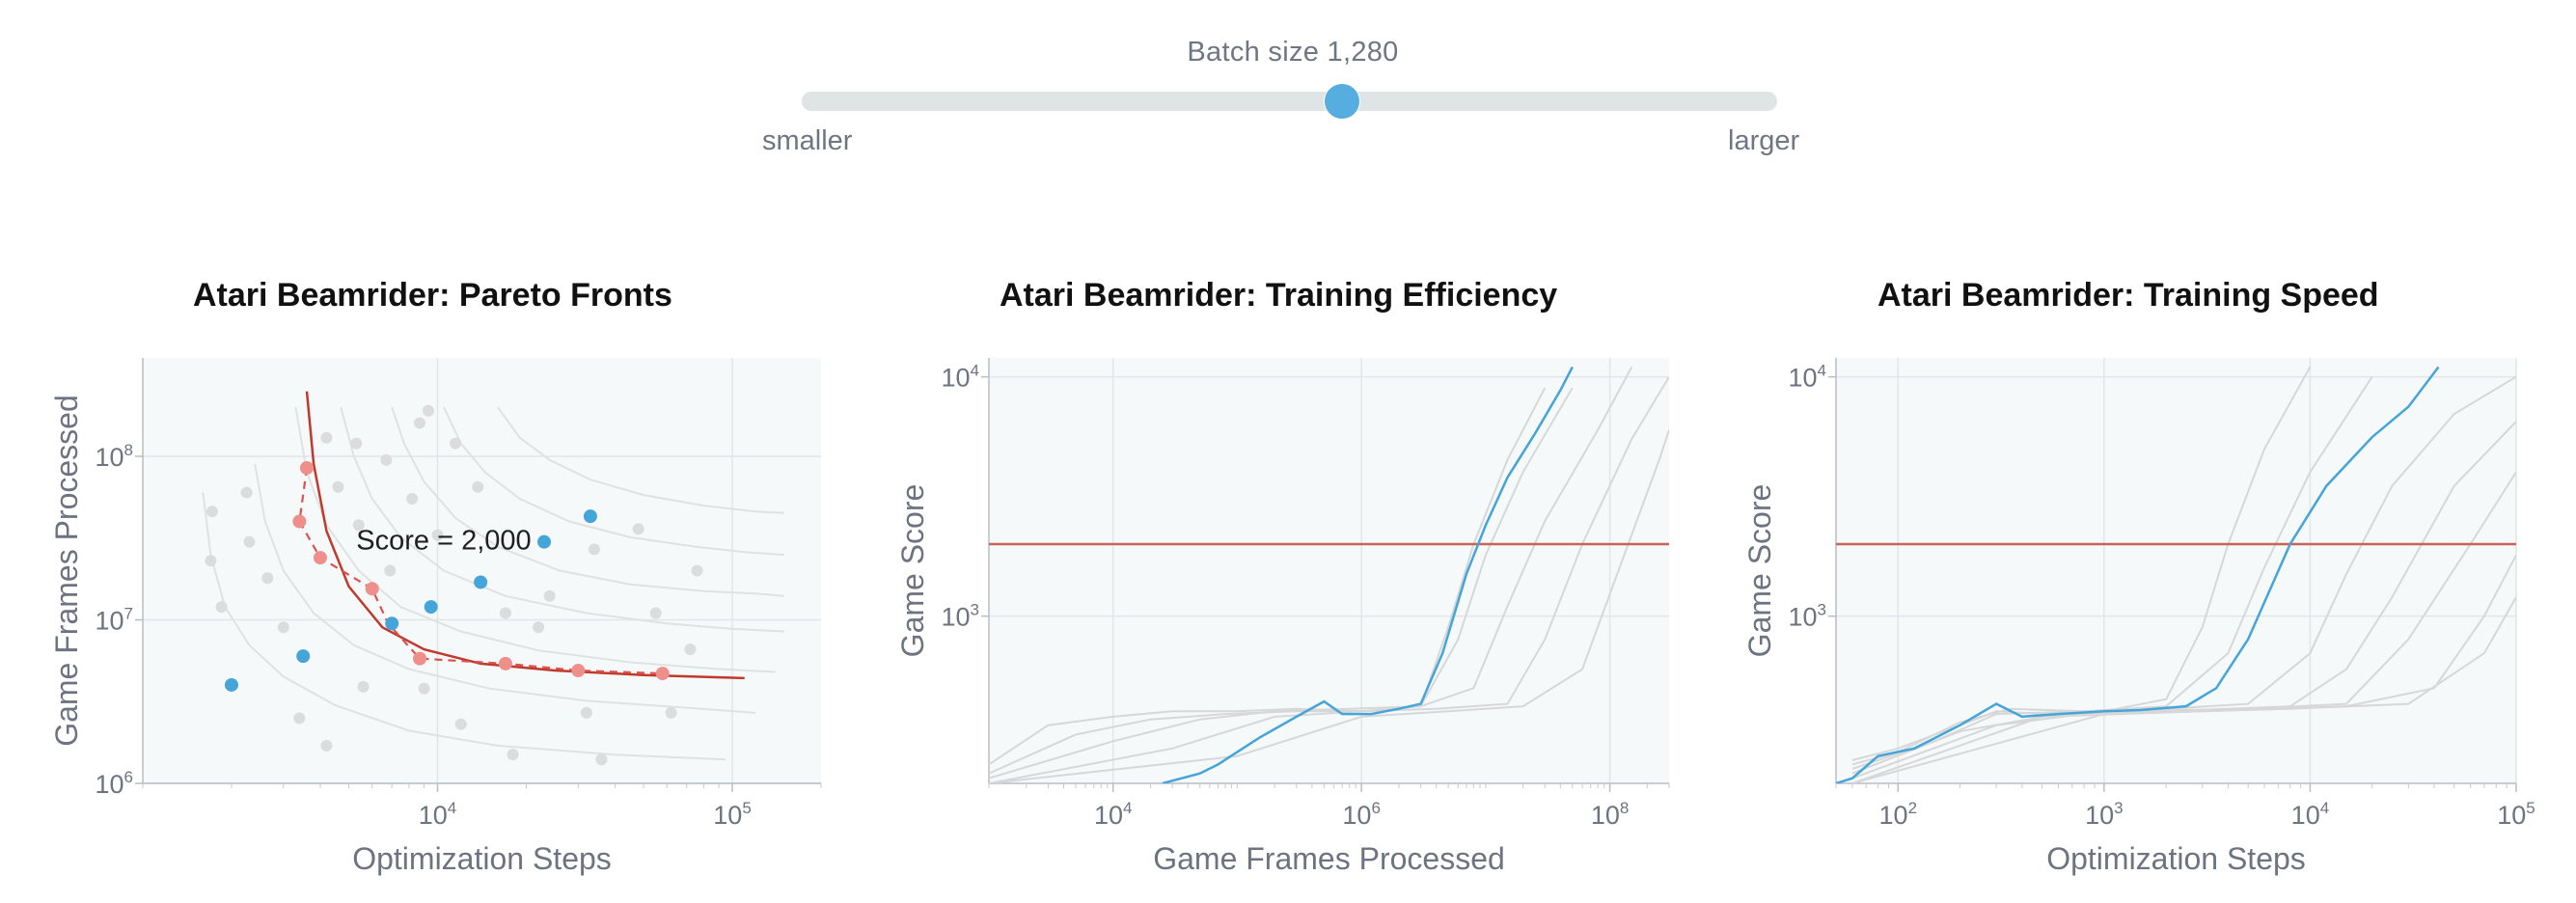  I want to click on chart-title-speed: Atari Beamrider: Training Speed, so click(2128, 295).